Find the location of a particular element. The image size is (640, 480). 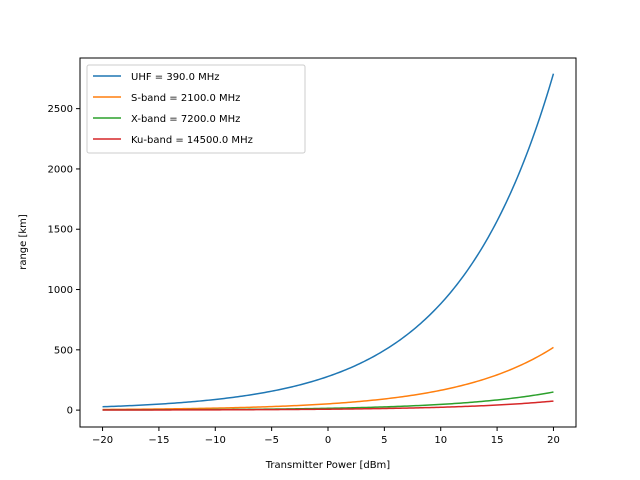

legend-label: Ku-band = 14500.0 MHz is located at coordinates (192, 140).